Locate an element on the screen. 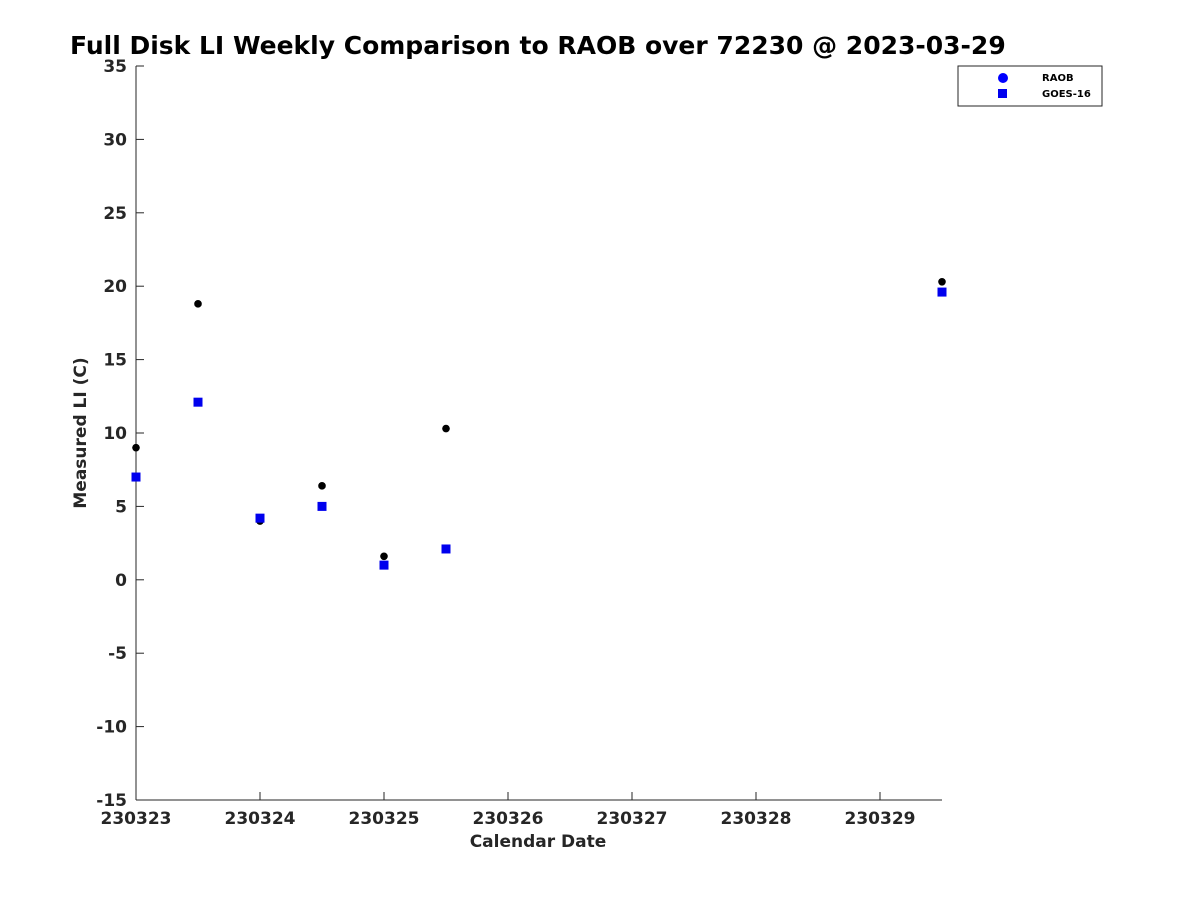 Image resolution: width=1200 pixels, height=900 pixels. x-tick-label: 230329 is located at coordinates (880, 819).